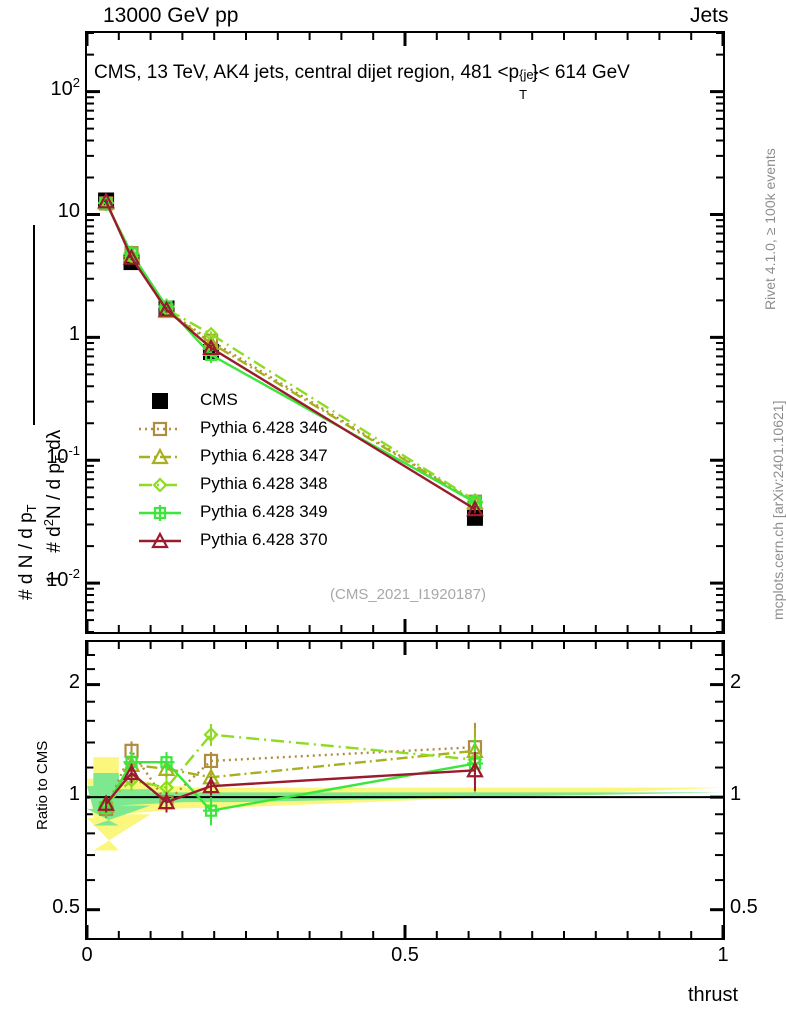  What do you see at coordinates (74, 794) in the screenshot?
I see `ratio-ytick-label: 1` at bounding box center [74, 794].